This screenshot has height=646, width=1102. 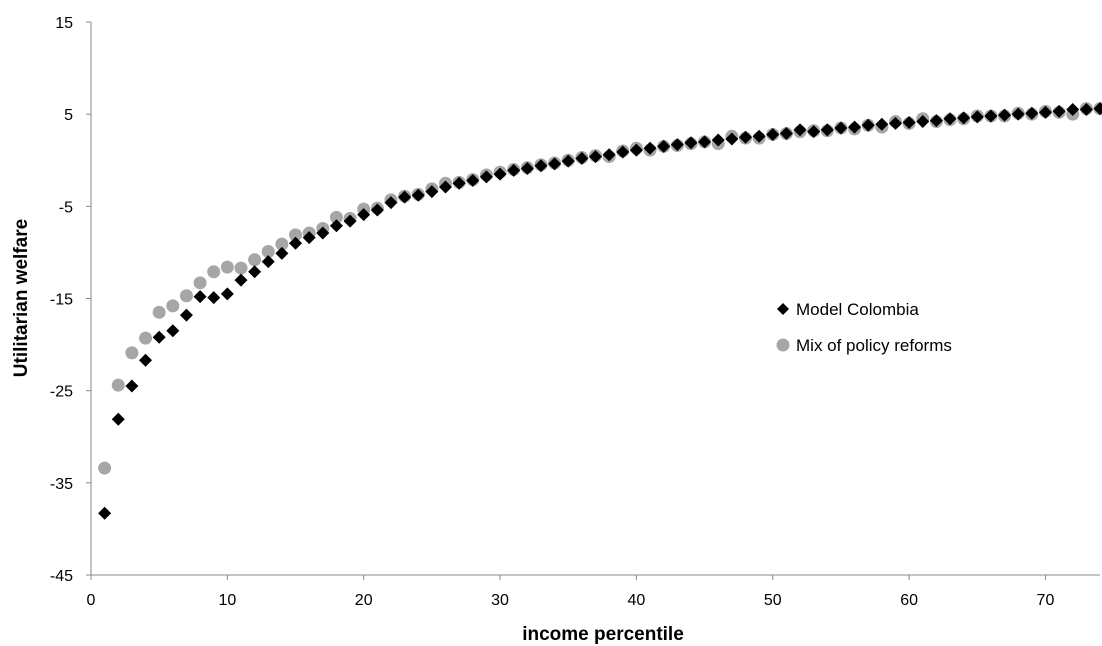 What do you see at coordinates (64, 23) in the screenshot?
I see `y-tick-label: 15` at bounding box center [64, 23].